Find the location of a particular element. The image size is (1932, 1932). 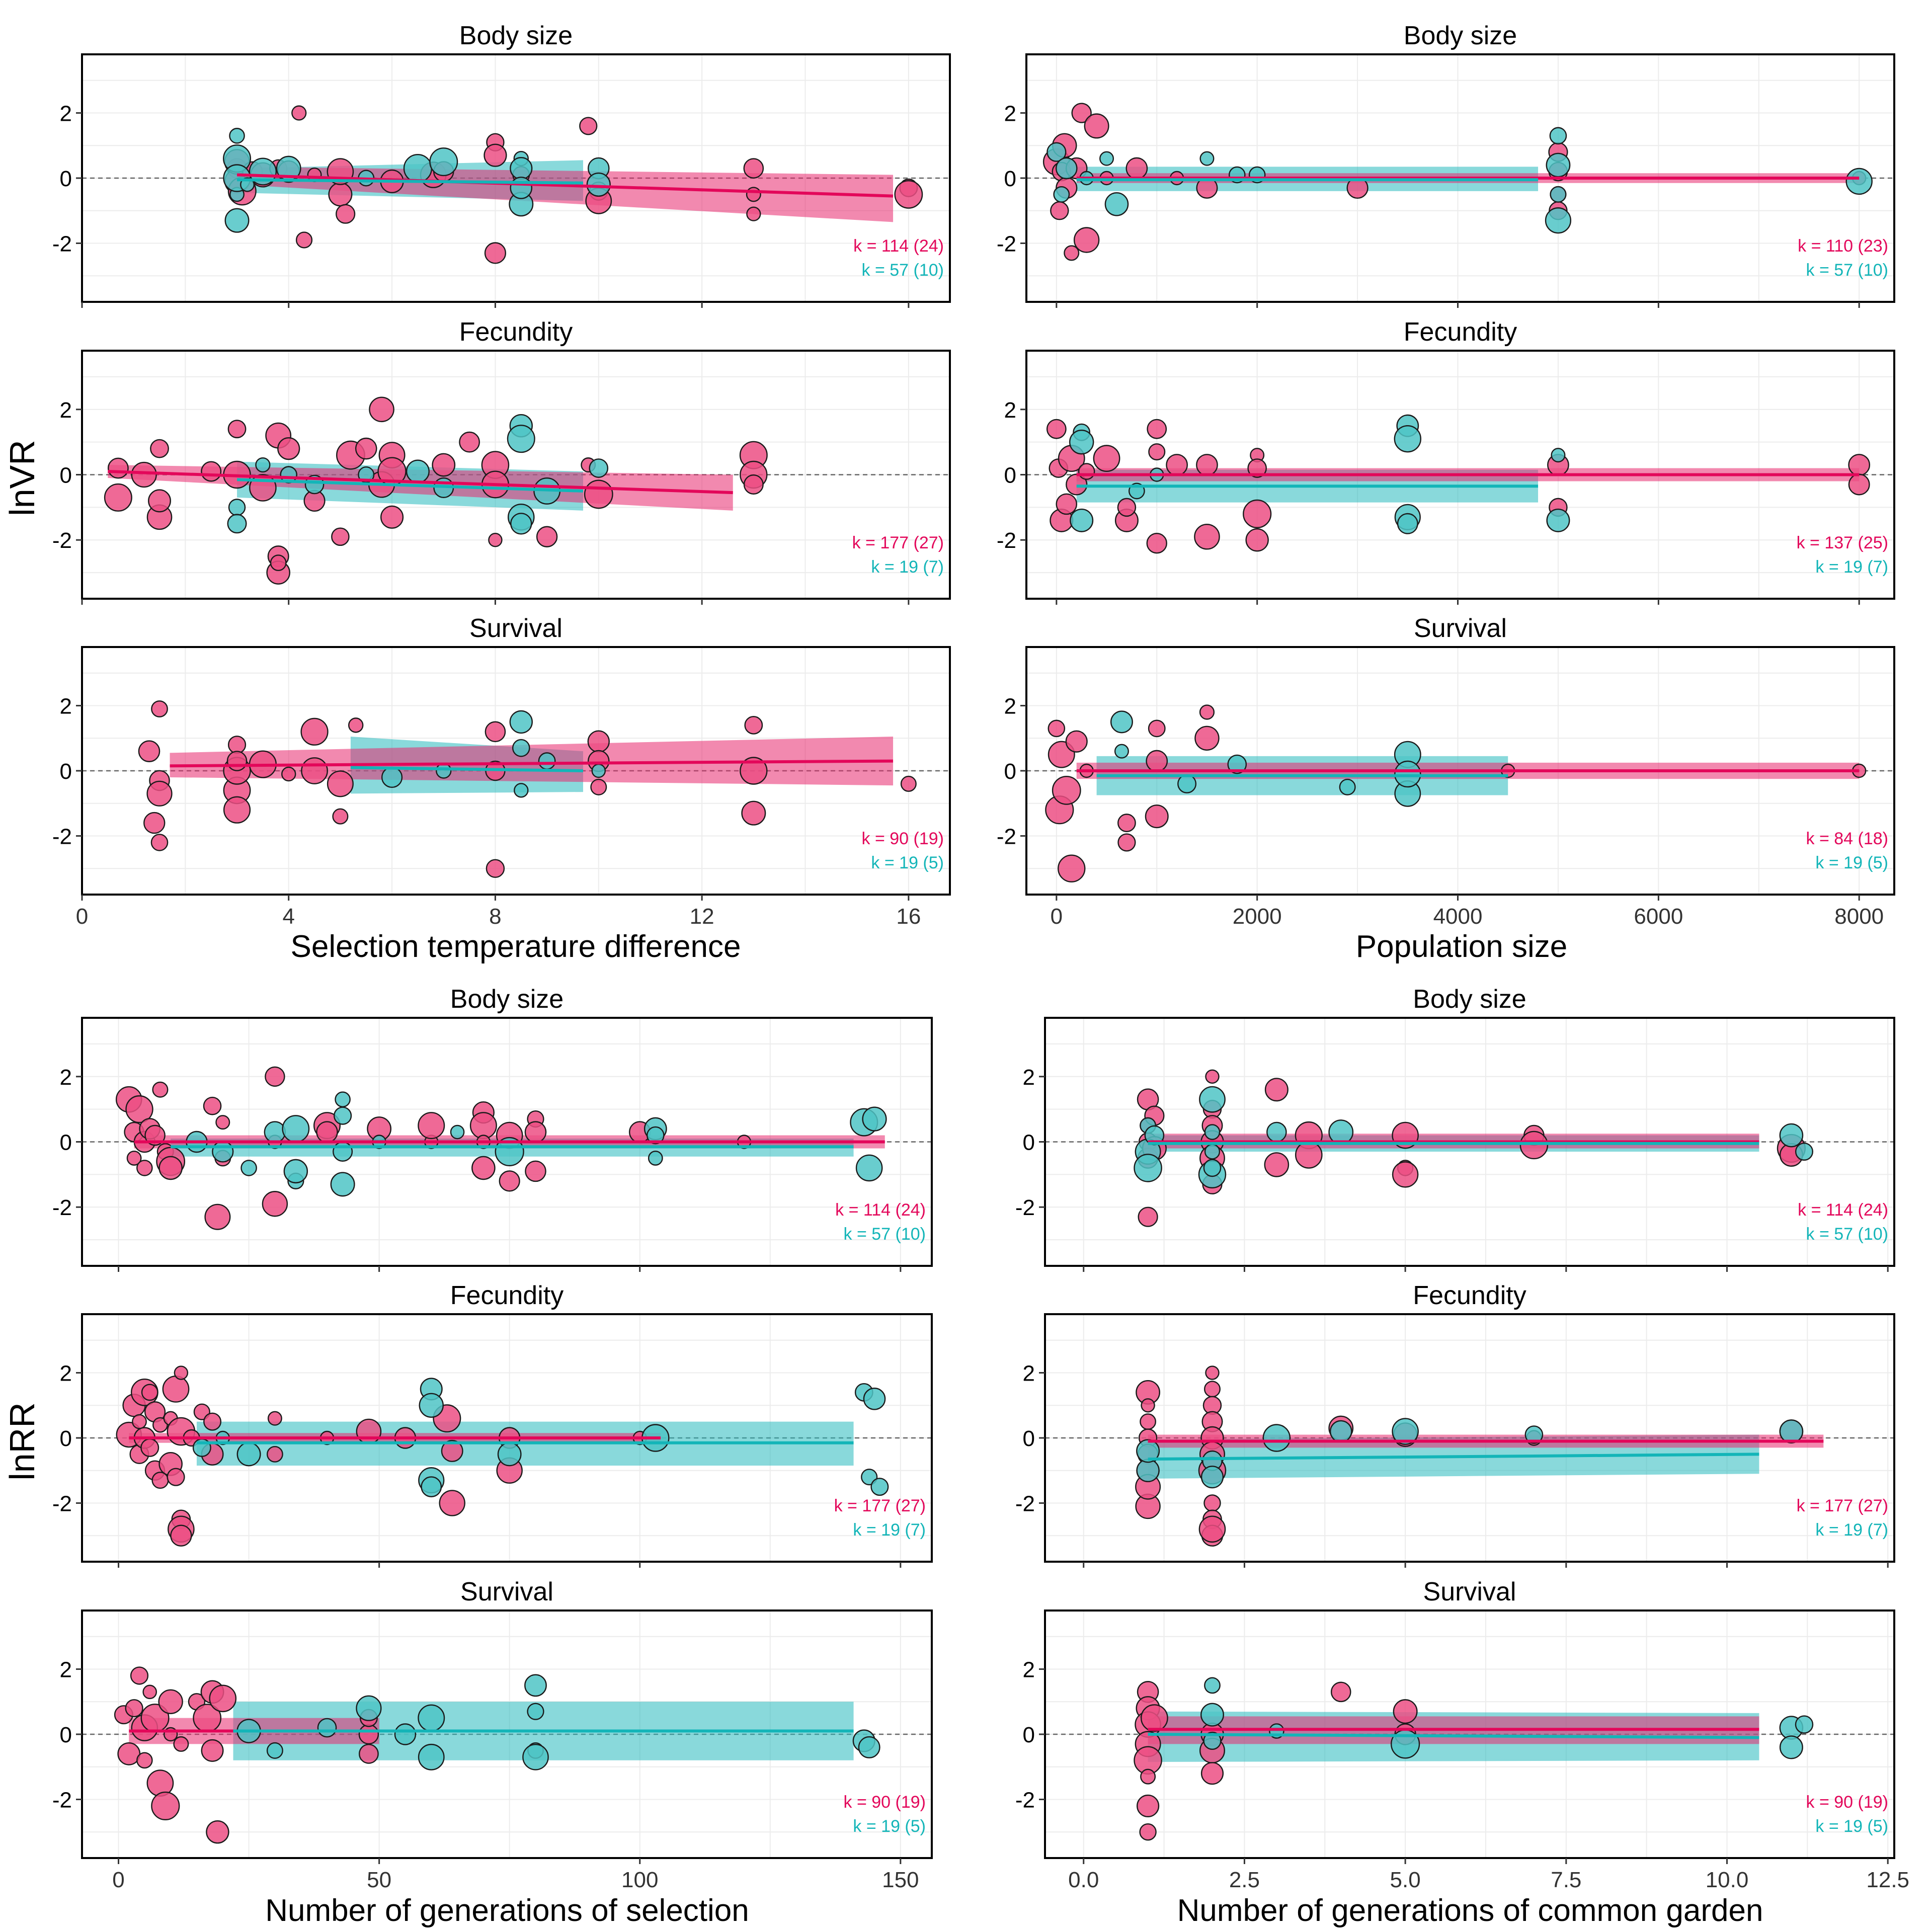

x-axis-title-temperature: Selection temperature difference is located at coordinates (516, 947).